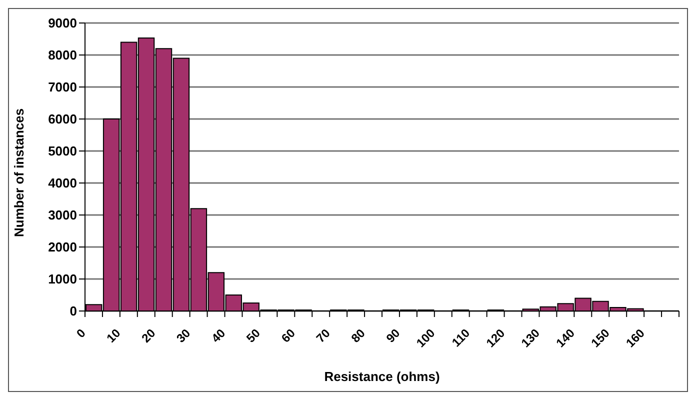 Image resolution: width=696 pixels, height=400 pixels. Describe the element at coordinates (426, 338) in the screenshot. I see `x-tick-label: 100` at that location.